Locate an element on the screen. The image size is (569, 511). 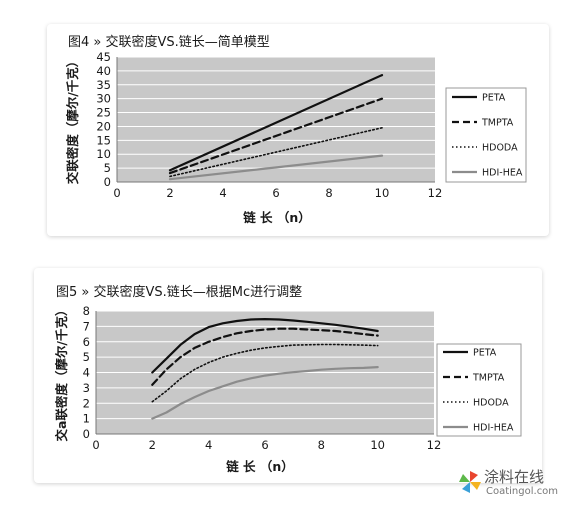
y-tick-label: 35 is located at coordinates (103, 85).